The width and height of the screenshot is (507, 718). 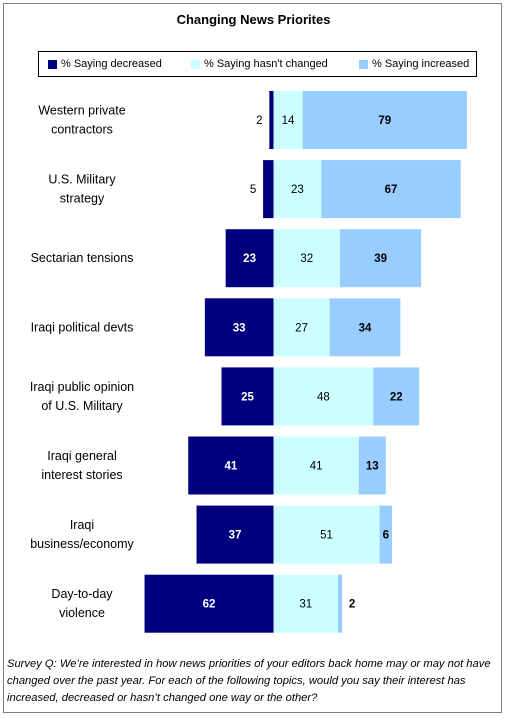 I want to click on data-label-increased: 34, so click(x=365, y=328).